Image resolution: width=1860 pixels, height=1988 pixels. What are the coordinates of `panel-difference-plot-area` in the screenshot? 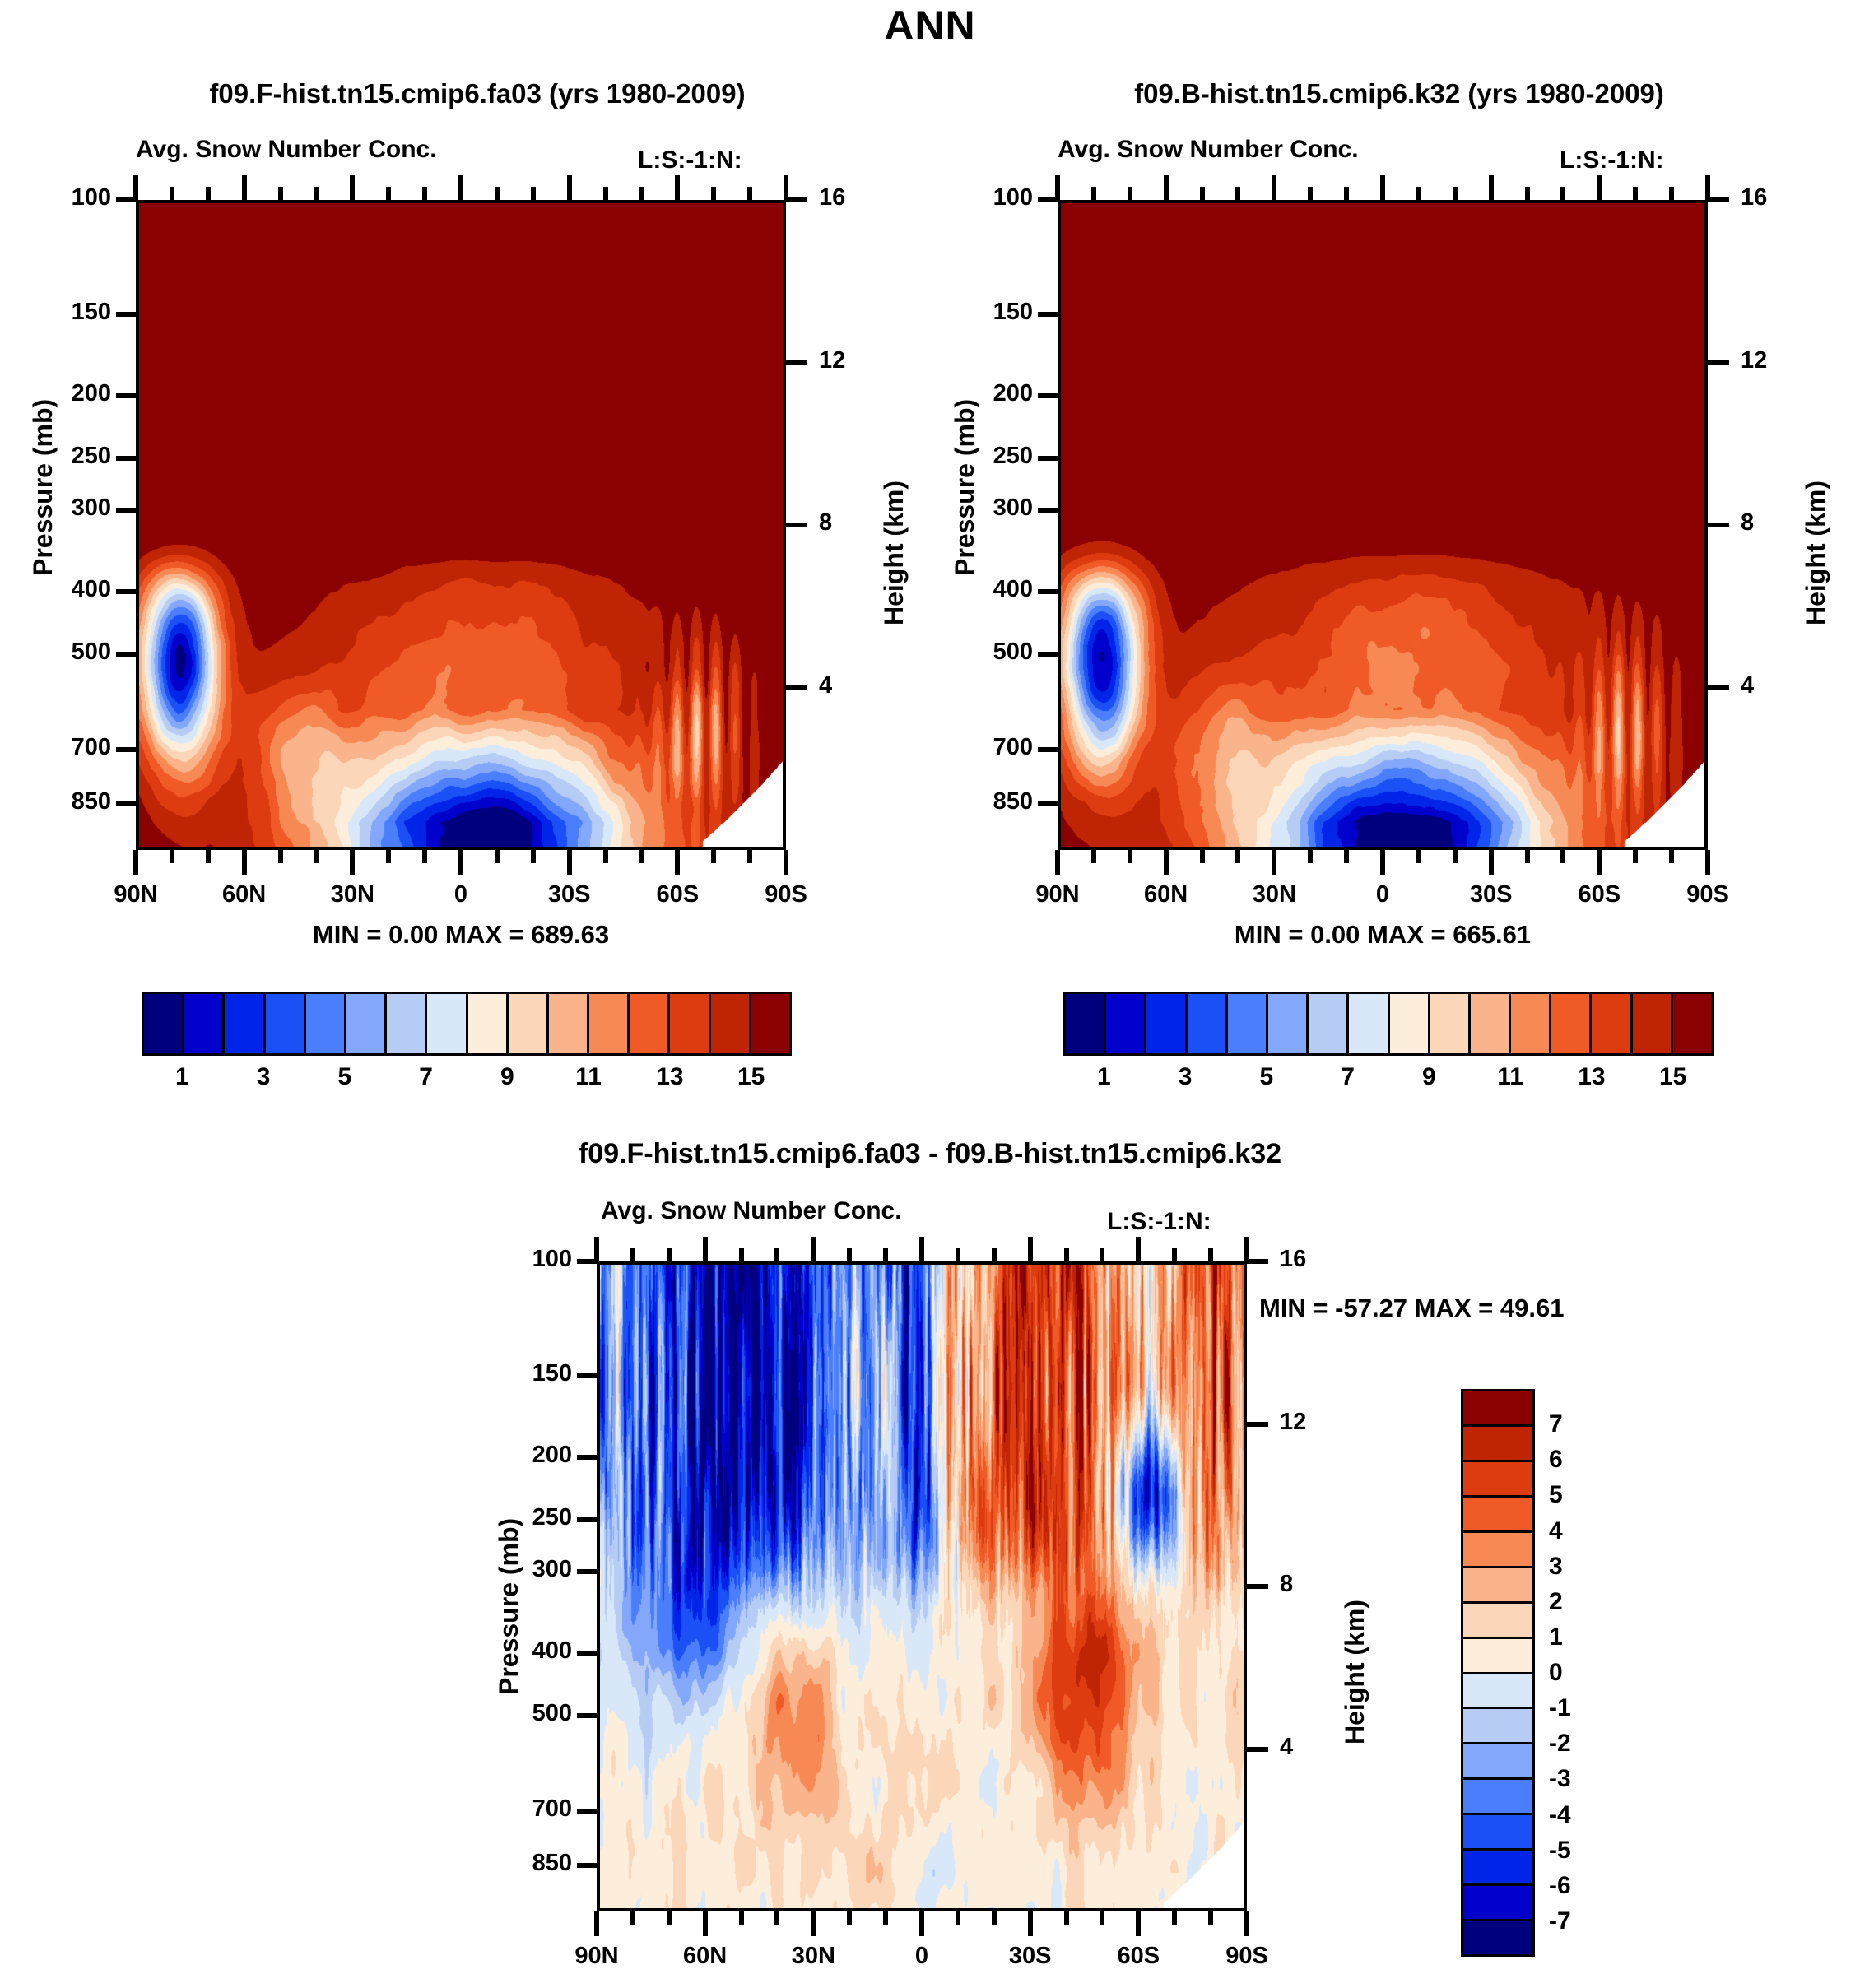 It's located at (922, 1586).